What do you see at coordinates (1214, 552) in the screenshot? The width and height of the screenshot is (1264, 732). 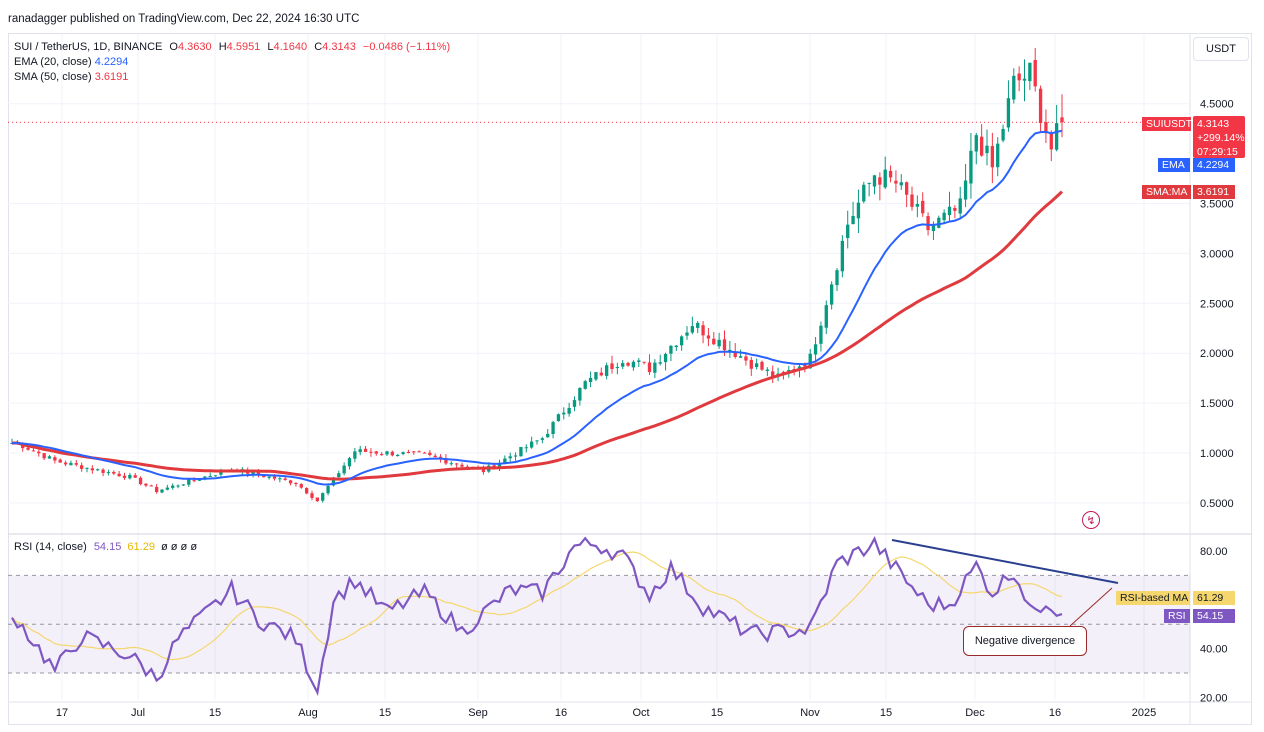 I see `rsi-tick-label: 80.00` at bounding box center [1214, 552].